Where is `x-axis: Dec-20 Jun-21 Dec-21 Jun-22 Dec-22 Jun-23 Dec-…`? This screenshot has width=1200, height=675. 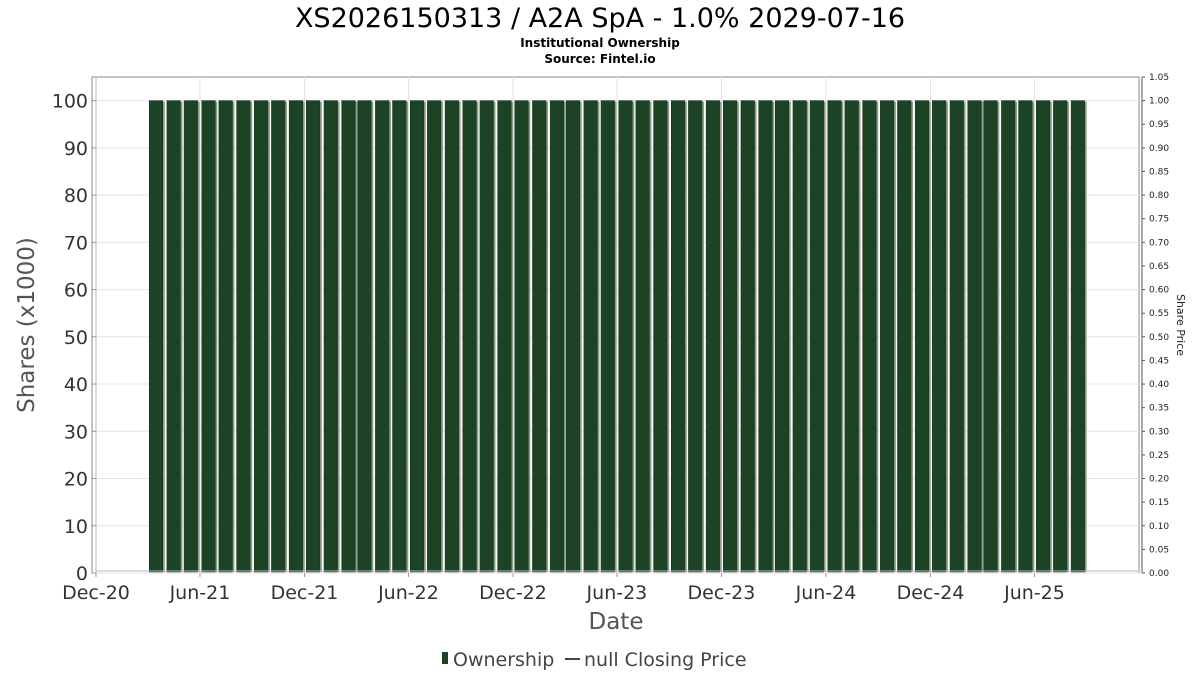
x-axis: Dec-20 Jun-21 Dec-21 Jun-22 Dec-22 Jun-23 Dec-… is located at coordinates (600, 587).